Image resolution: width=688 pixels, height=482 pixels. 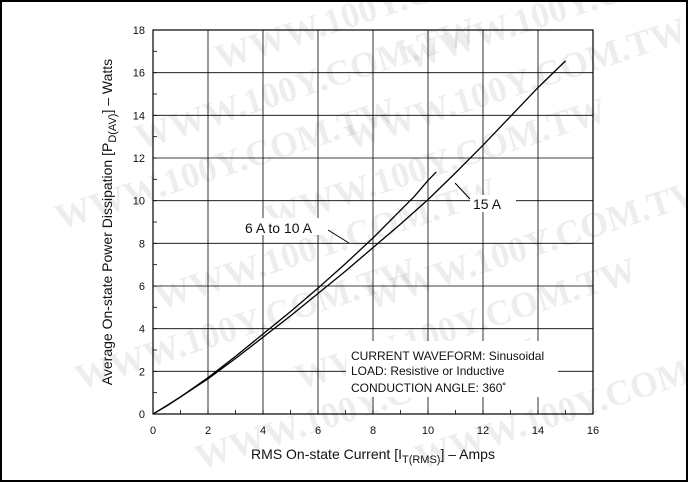 I want to click on y-tick-label: 16, so click(x=139, y=74).